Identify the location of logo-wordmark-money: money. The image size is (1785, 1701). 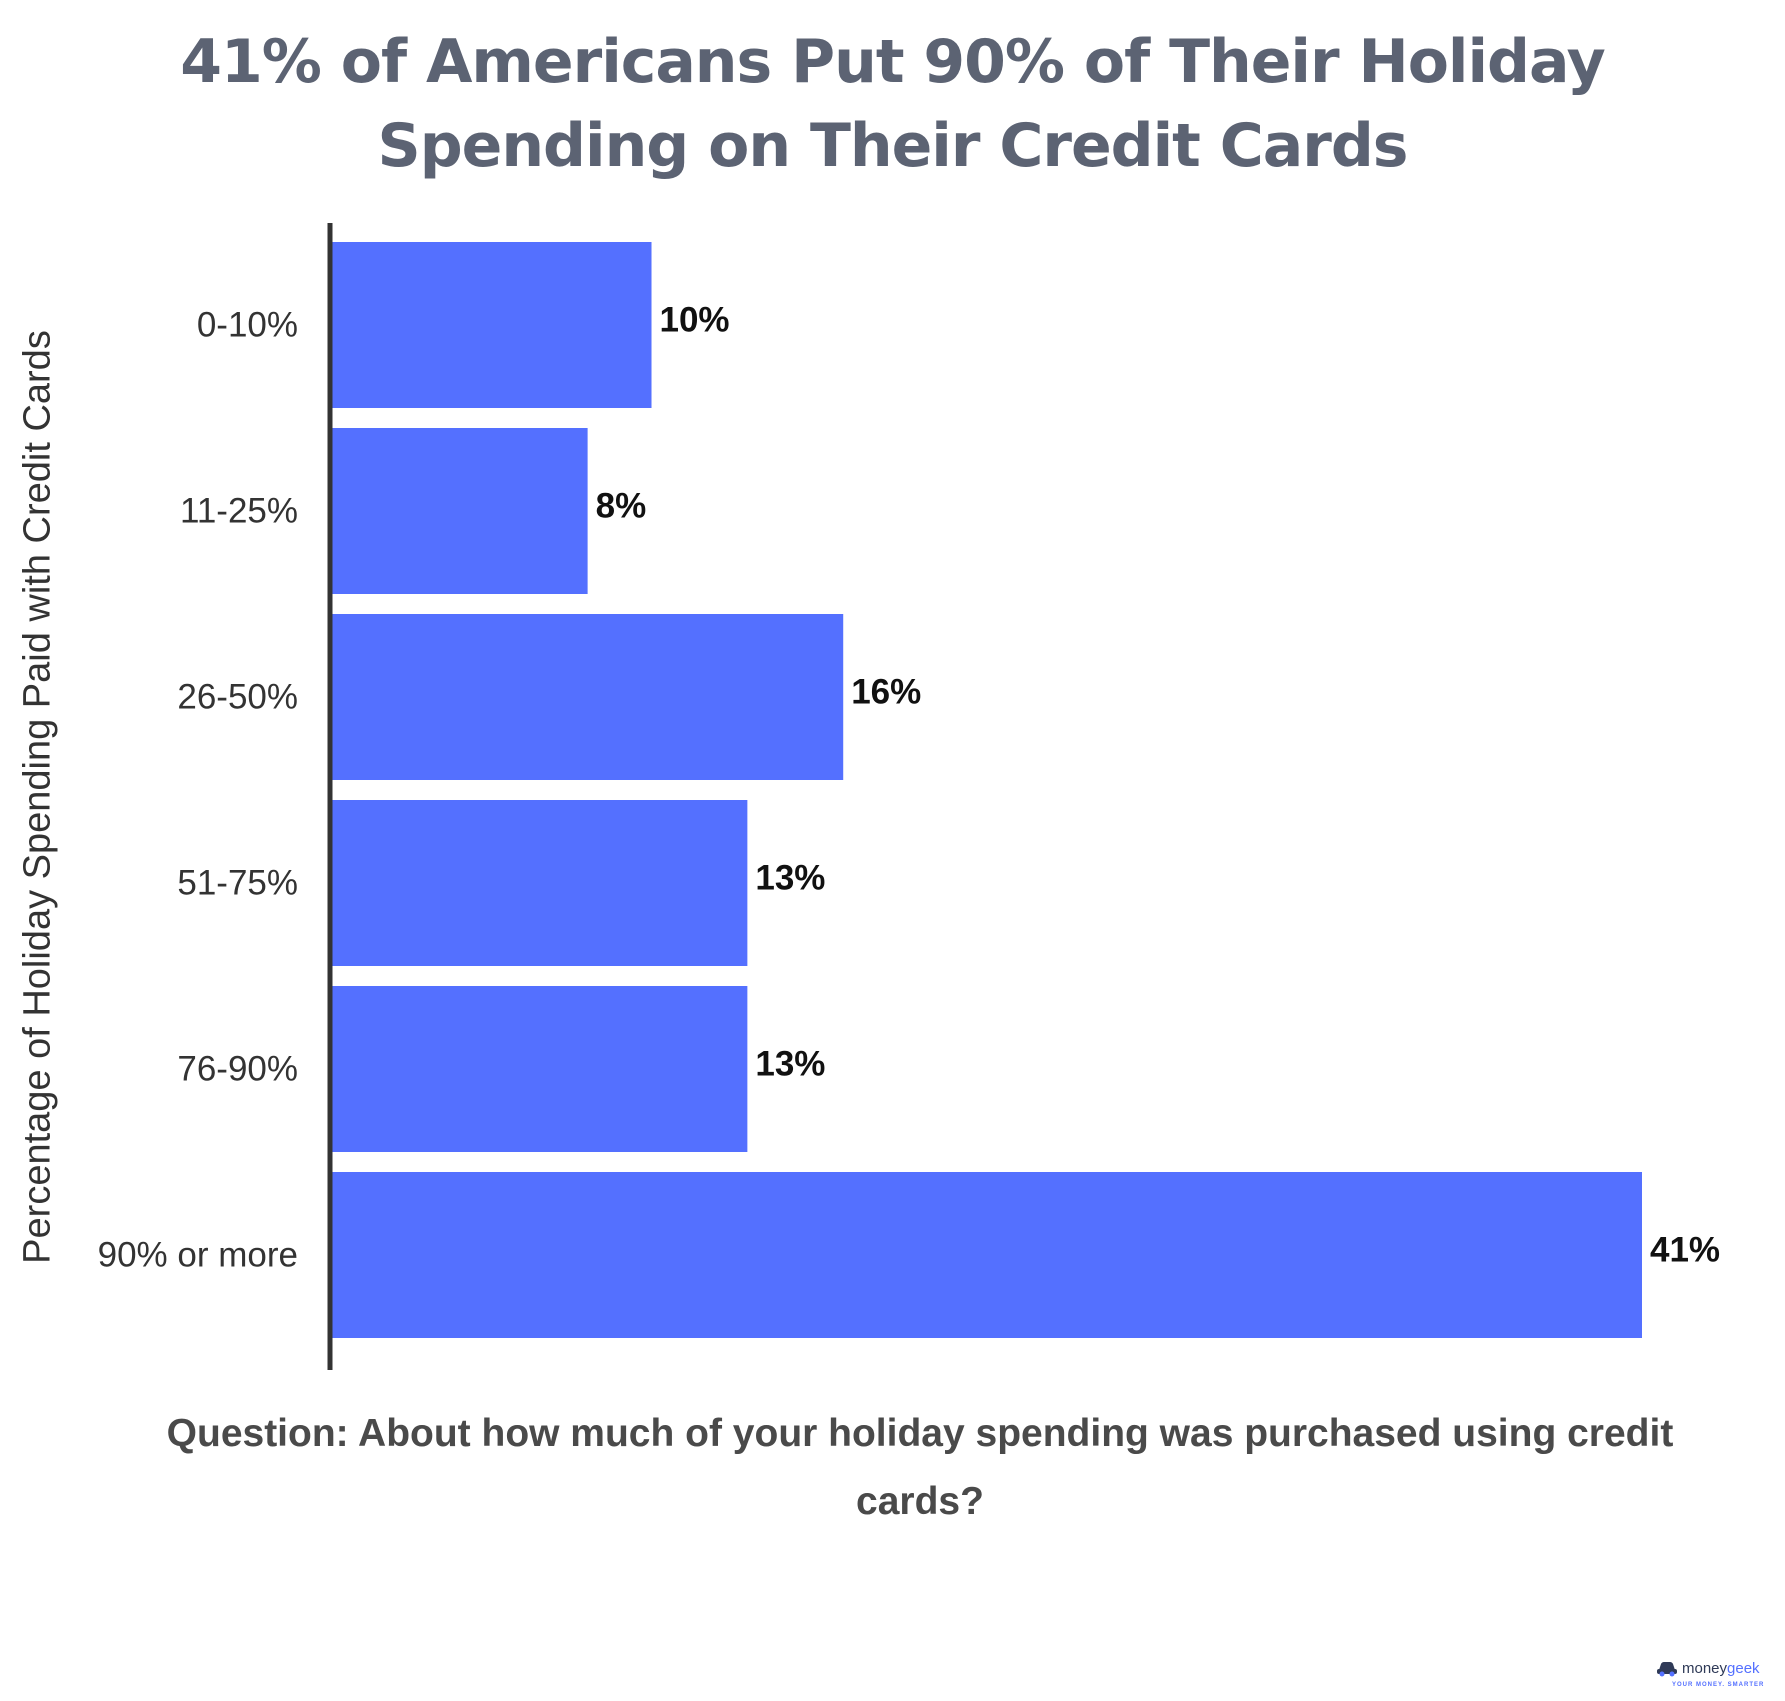
(1705, 1668).